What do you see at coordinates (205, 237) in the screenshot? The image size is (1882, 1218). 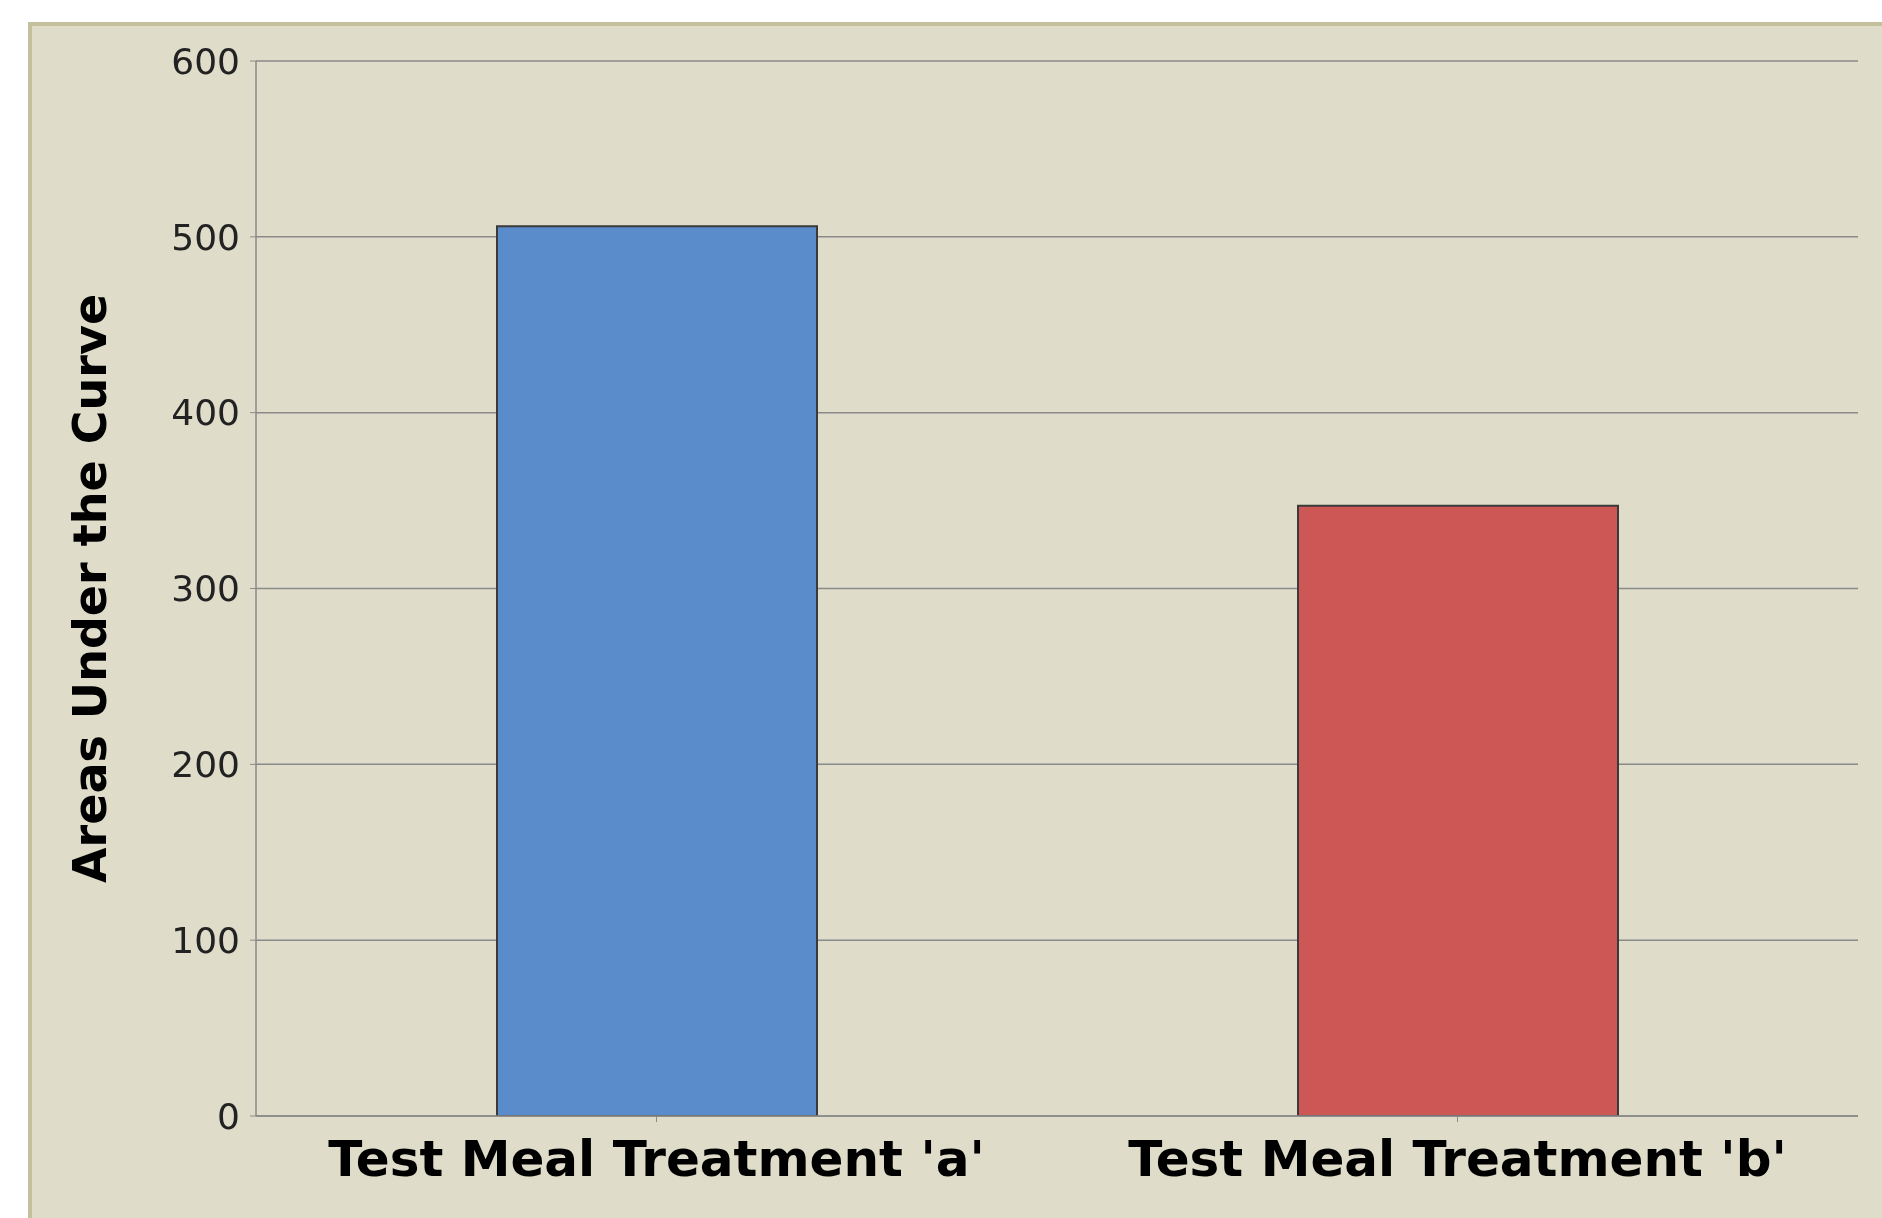 I see `y-tick-label: 500` at bounding box center [205, 237].